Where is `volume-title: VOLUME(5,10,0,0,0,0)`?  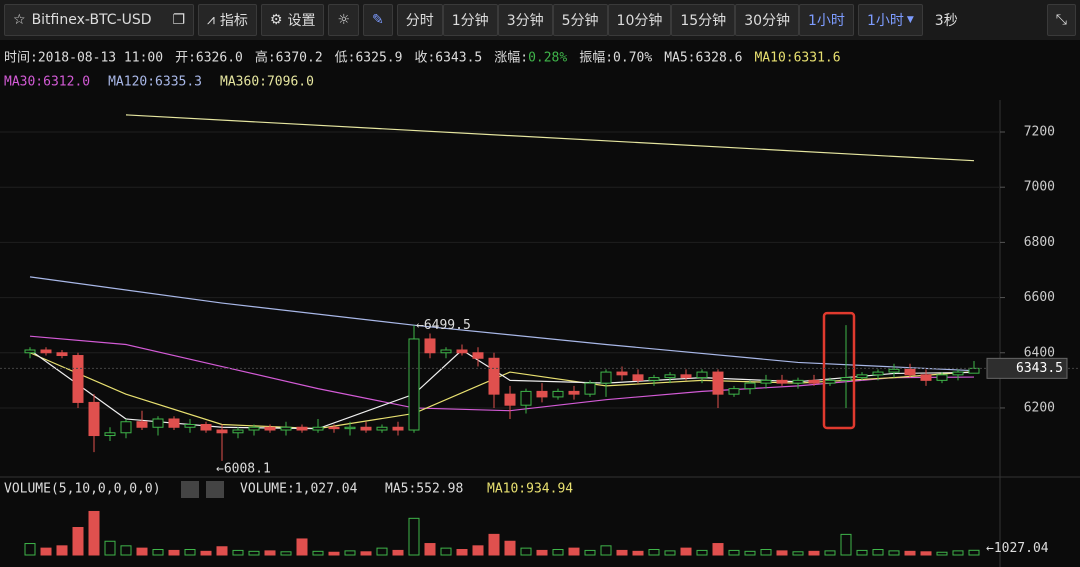 volume-title: VOLUME(5,10,0,0,0,0) is located at coordinates (82, 489).